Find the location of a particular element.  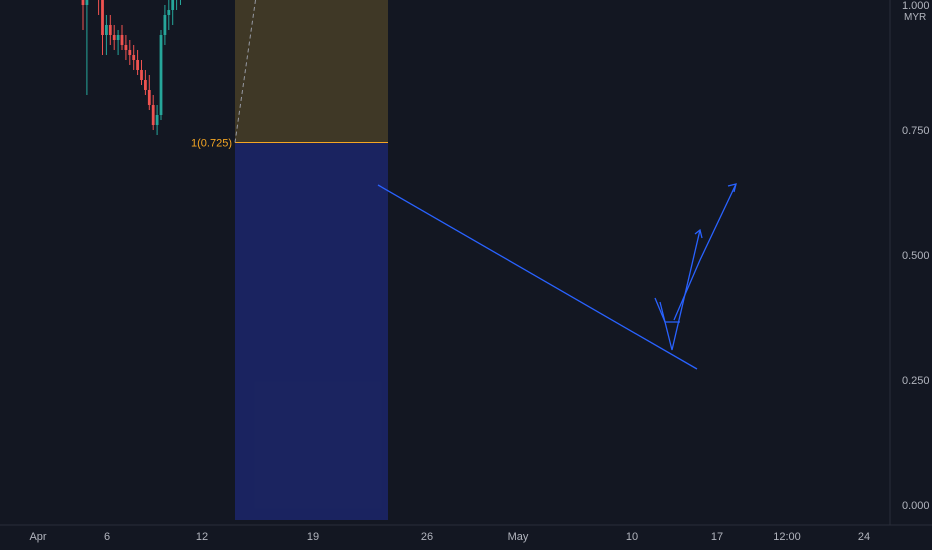

price-tick-3: 0.750 is located at coordinates (916, 131).